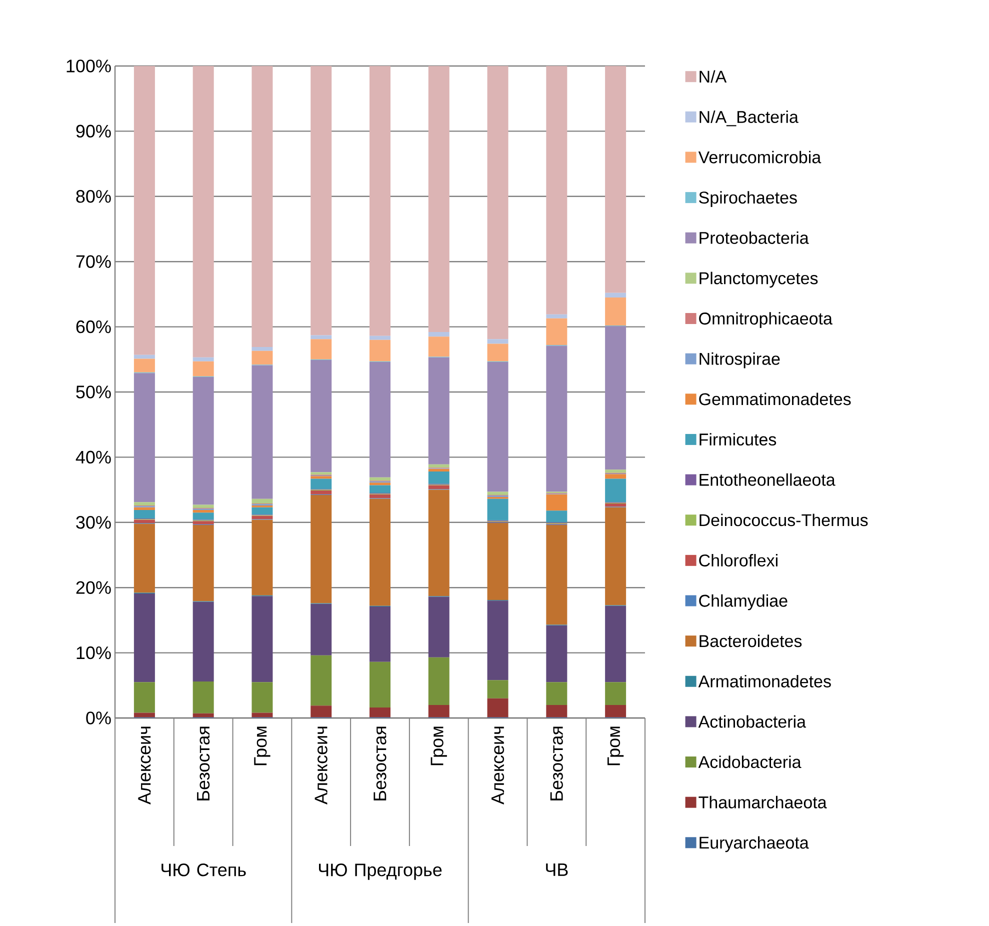 The width and height of the screenshot is (989, 926). What do you see at coordinates (557, 870) in the screenshot?
I see `text: ЧВ` at bounding box center [557, 870].